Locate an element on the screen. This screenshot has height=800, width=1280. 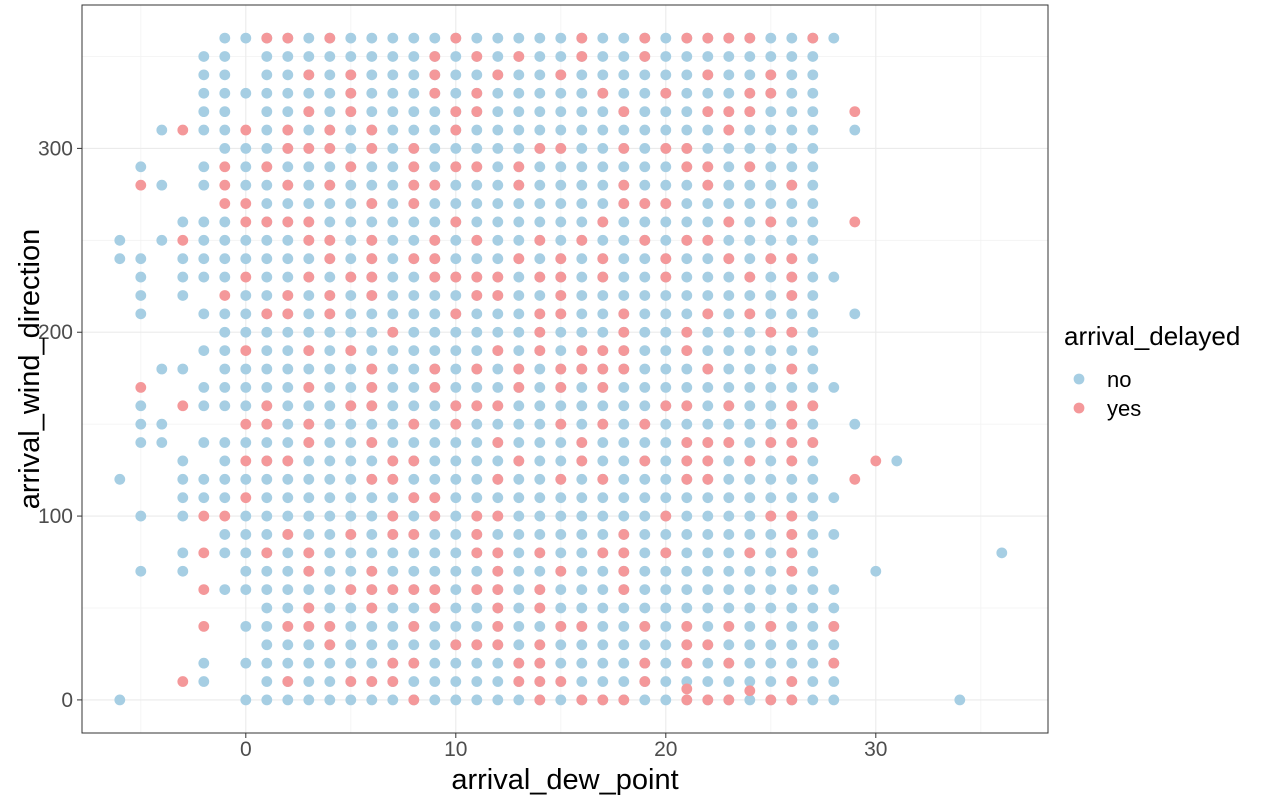
y-tick-label: 300 is located at coordinates (55, 148).